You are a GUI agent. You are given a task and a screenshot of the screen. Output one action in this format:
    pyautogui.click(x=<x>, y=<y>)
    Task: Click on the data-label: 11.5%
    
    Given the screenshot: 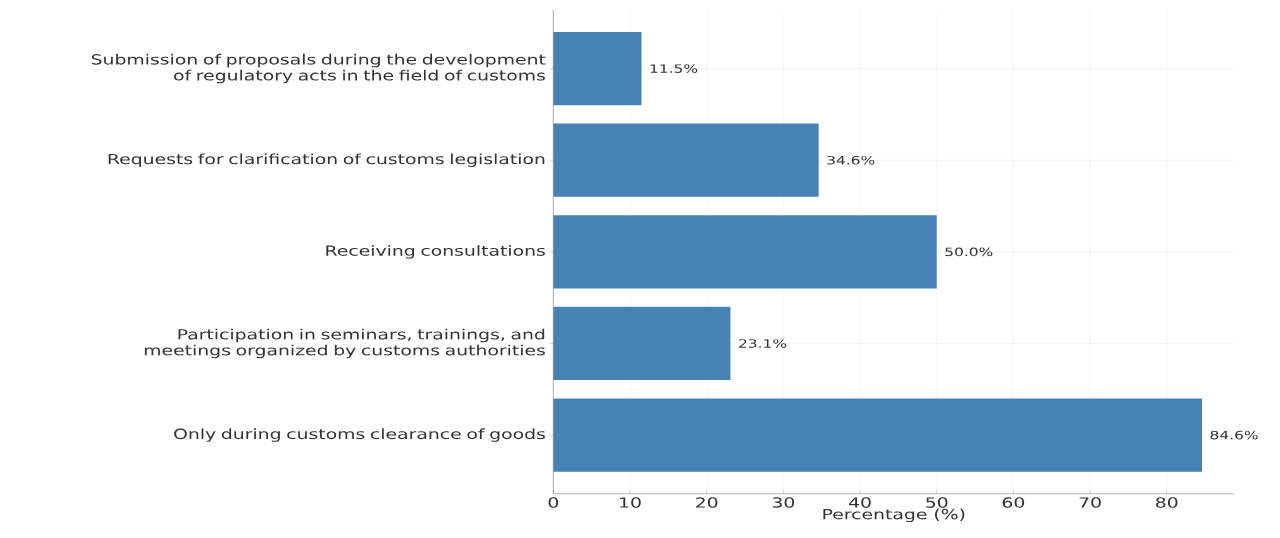 What is the action you would take?
    pyautogui.click(x=674, y=69)
    